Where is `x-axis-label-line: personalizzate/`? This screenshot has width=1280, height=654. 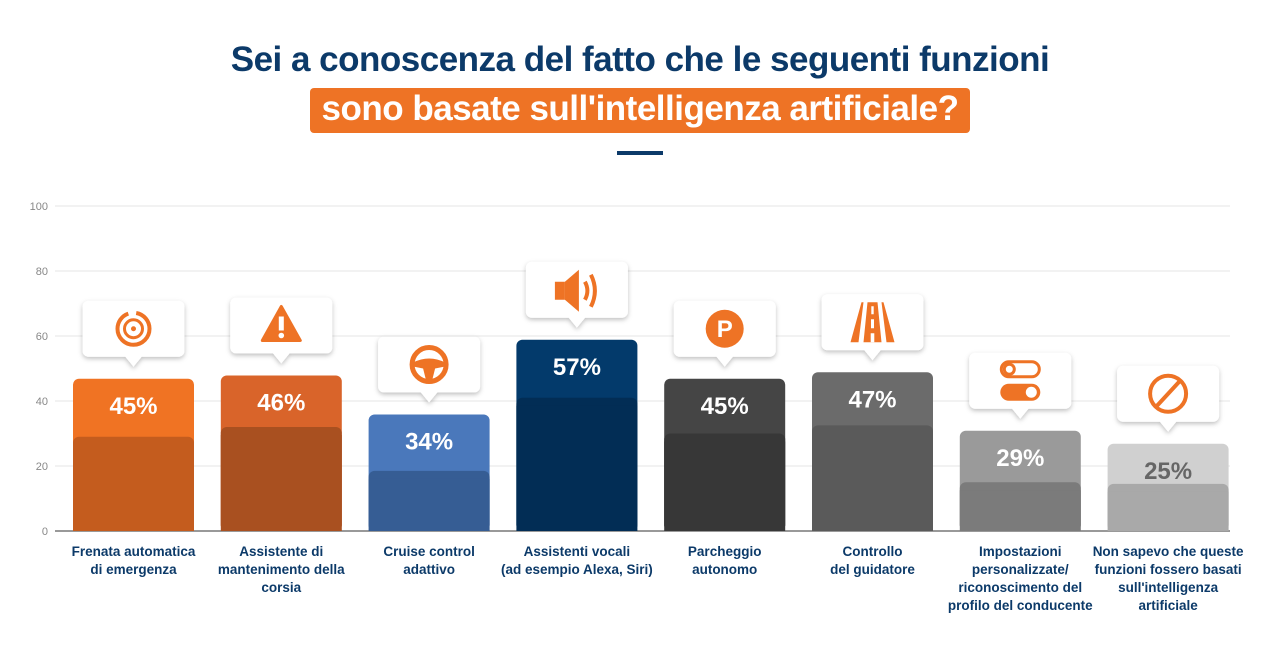
x-axis-label-line: personalizzate/ is located at coordinates (1020, 569).